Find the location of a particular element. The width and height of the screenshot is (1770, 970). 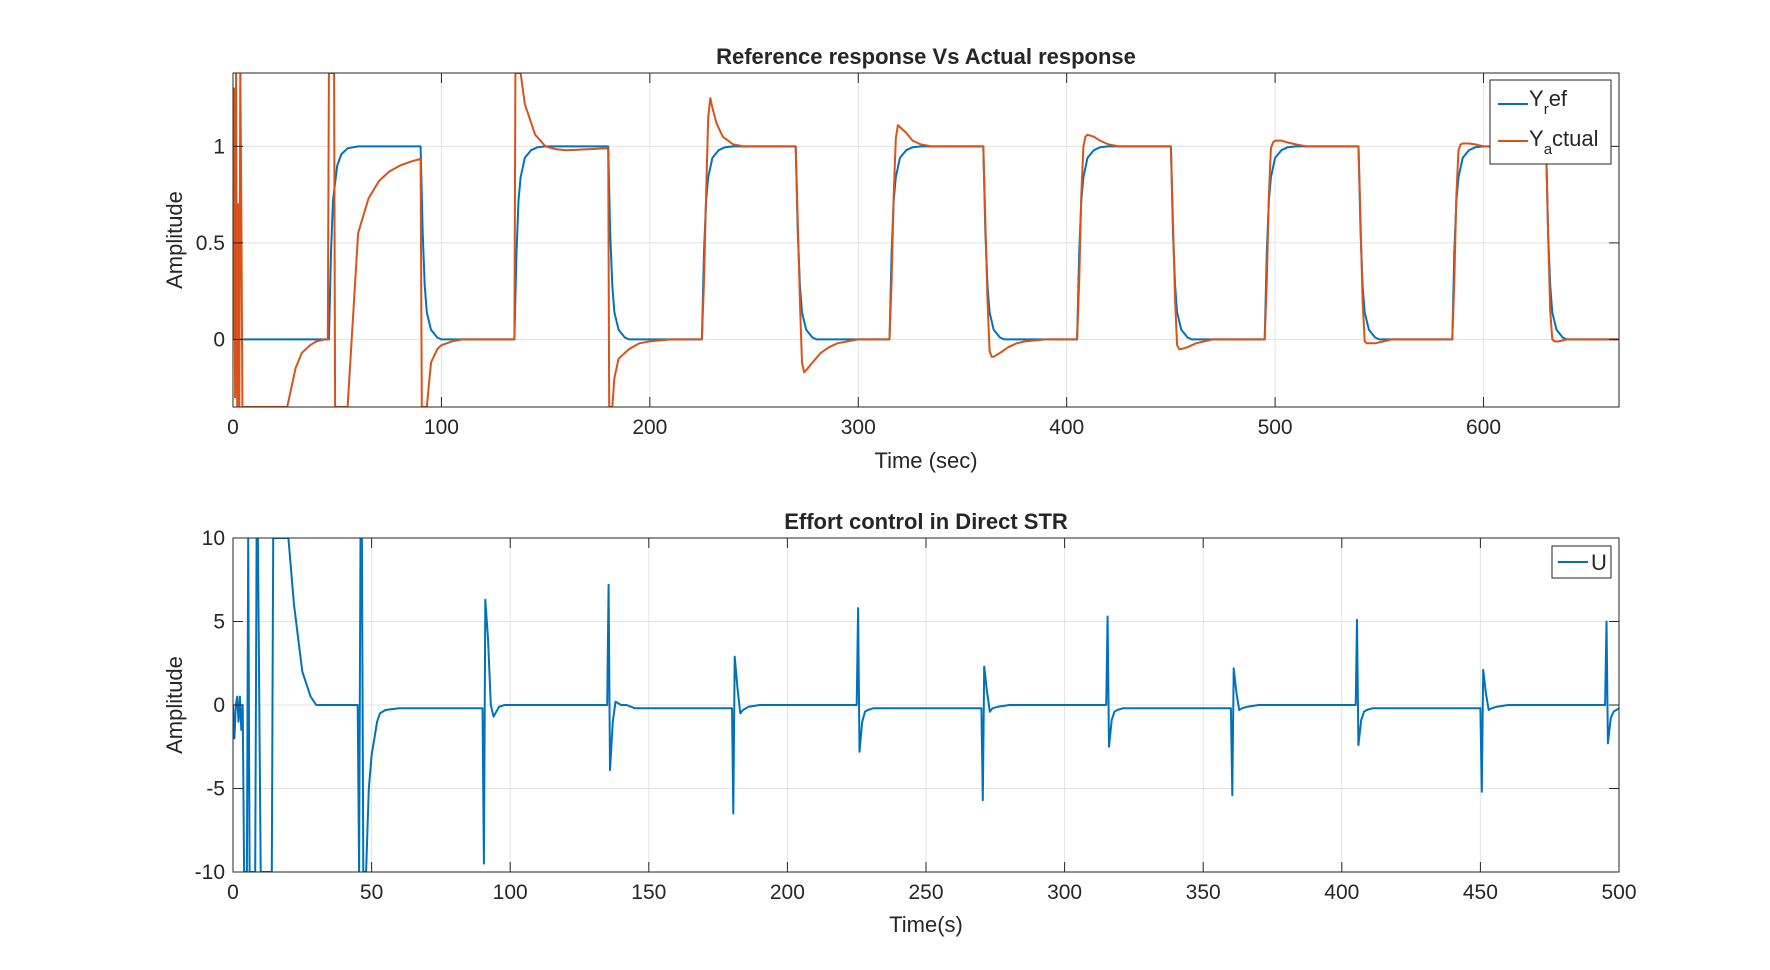

legend: Yref Yactual is located at coordinates (1550, 122).